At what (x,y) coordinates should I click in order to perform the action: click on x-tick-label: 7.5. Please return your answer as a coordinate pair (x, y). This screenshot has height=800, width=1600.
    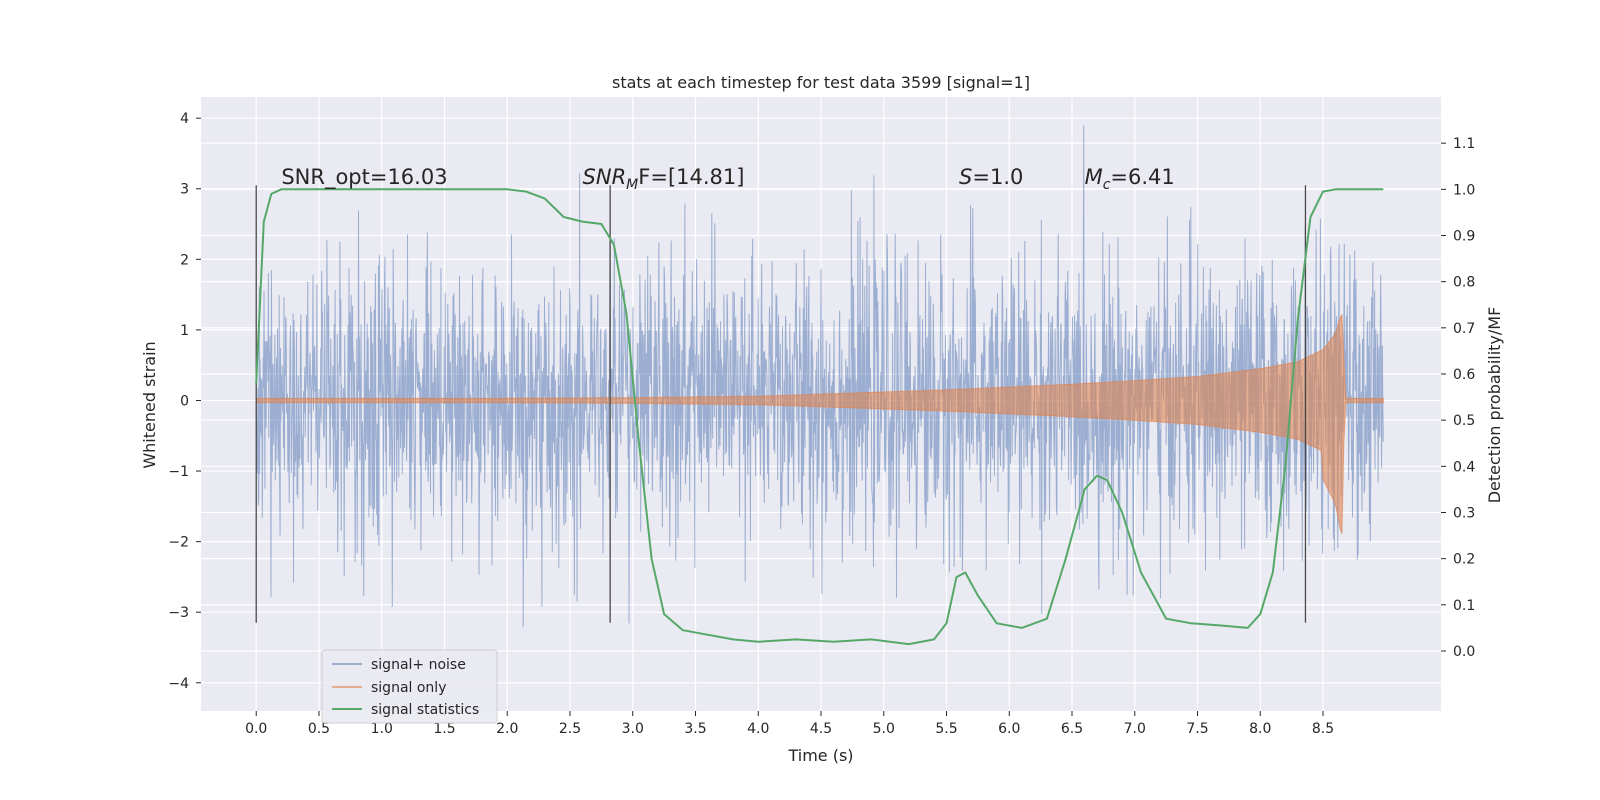
    Looking at the image, I should click on (1197, 729).